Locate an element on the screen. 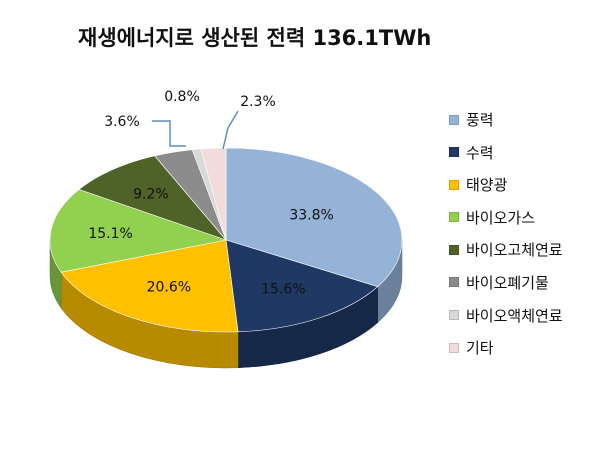 This screenshot has height=457, width=615. data-label-4: 9.2% is located at coordinates (151, 195).